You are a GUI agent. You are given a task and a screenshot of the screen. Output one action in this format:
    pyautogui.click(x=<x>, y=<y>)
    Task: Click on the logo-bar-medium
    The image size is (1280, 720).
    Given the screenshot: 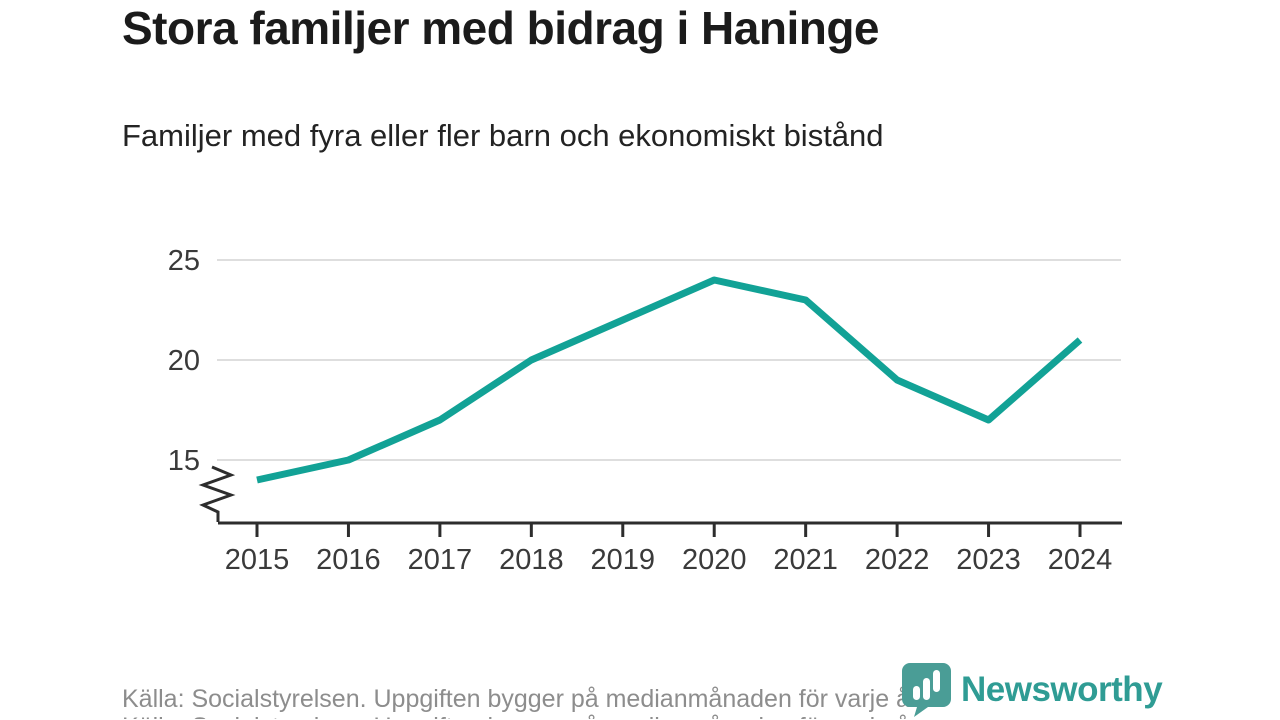 What is the action you would take?
    pyautogui.click(x=926, y=689)
    